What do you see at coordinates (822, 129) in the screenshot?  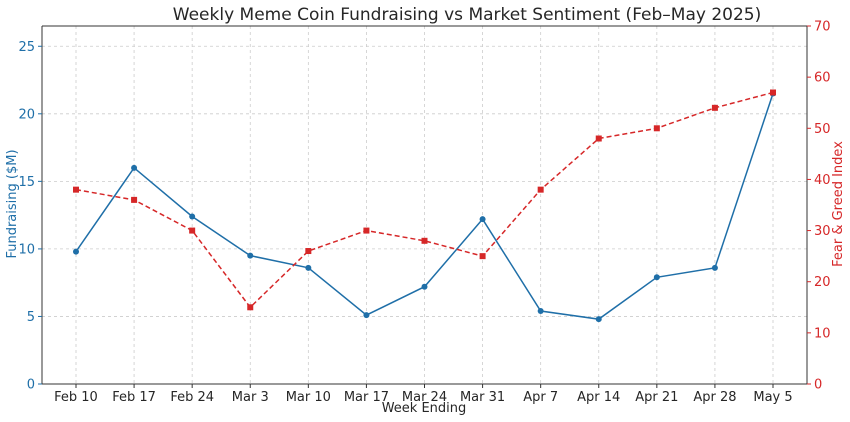 I see `y-tick-label-right: 50` at bounding box center [822, 129].